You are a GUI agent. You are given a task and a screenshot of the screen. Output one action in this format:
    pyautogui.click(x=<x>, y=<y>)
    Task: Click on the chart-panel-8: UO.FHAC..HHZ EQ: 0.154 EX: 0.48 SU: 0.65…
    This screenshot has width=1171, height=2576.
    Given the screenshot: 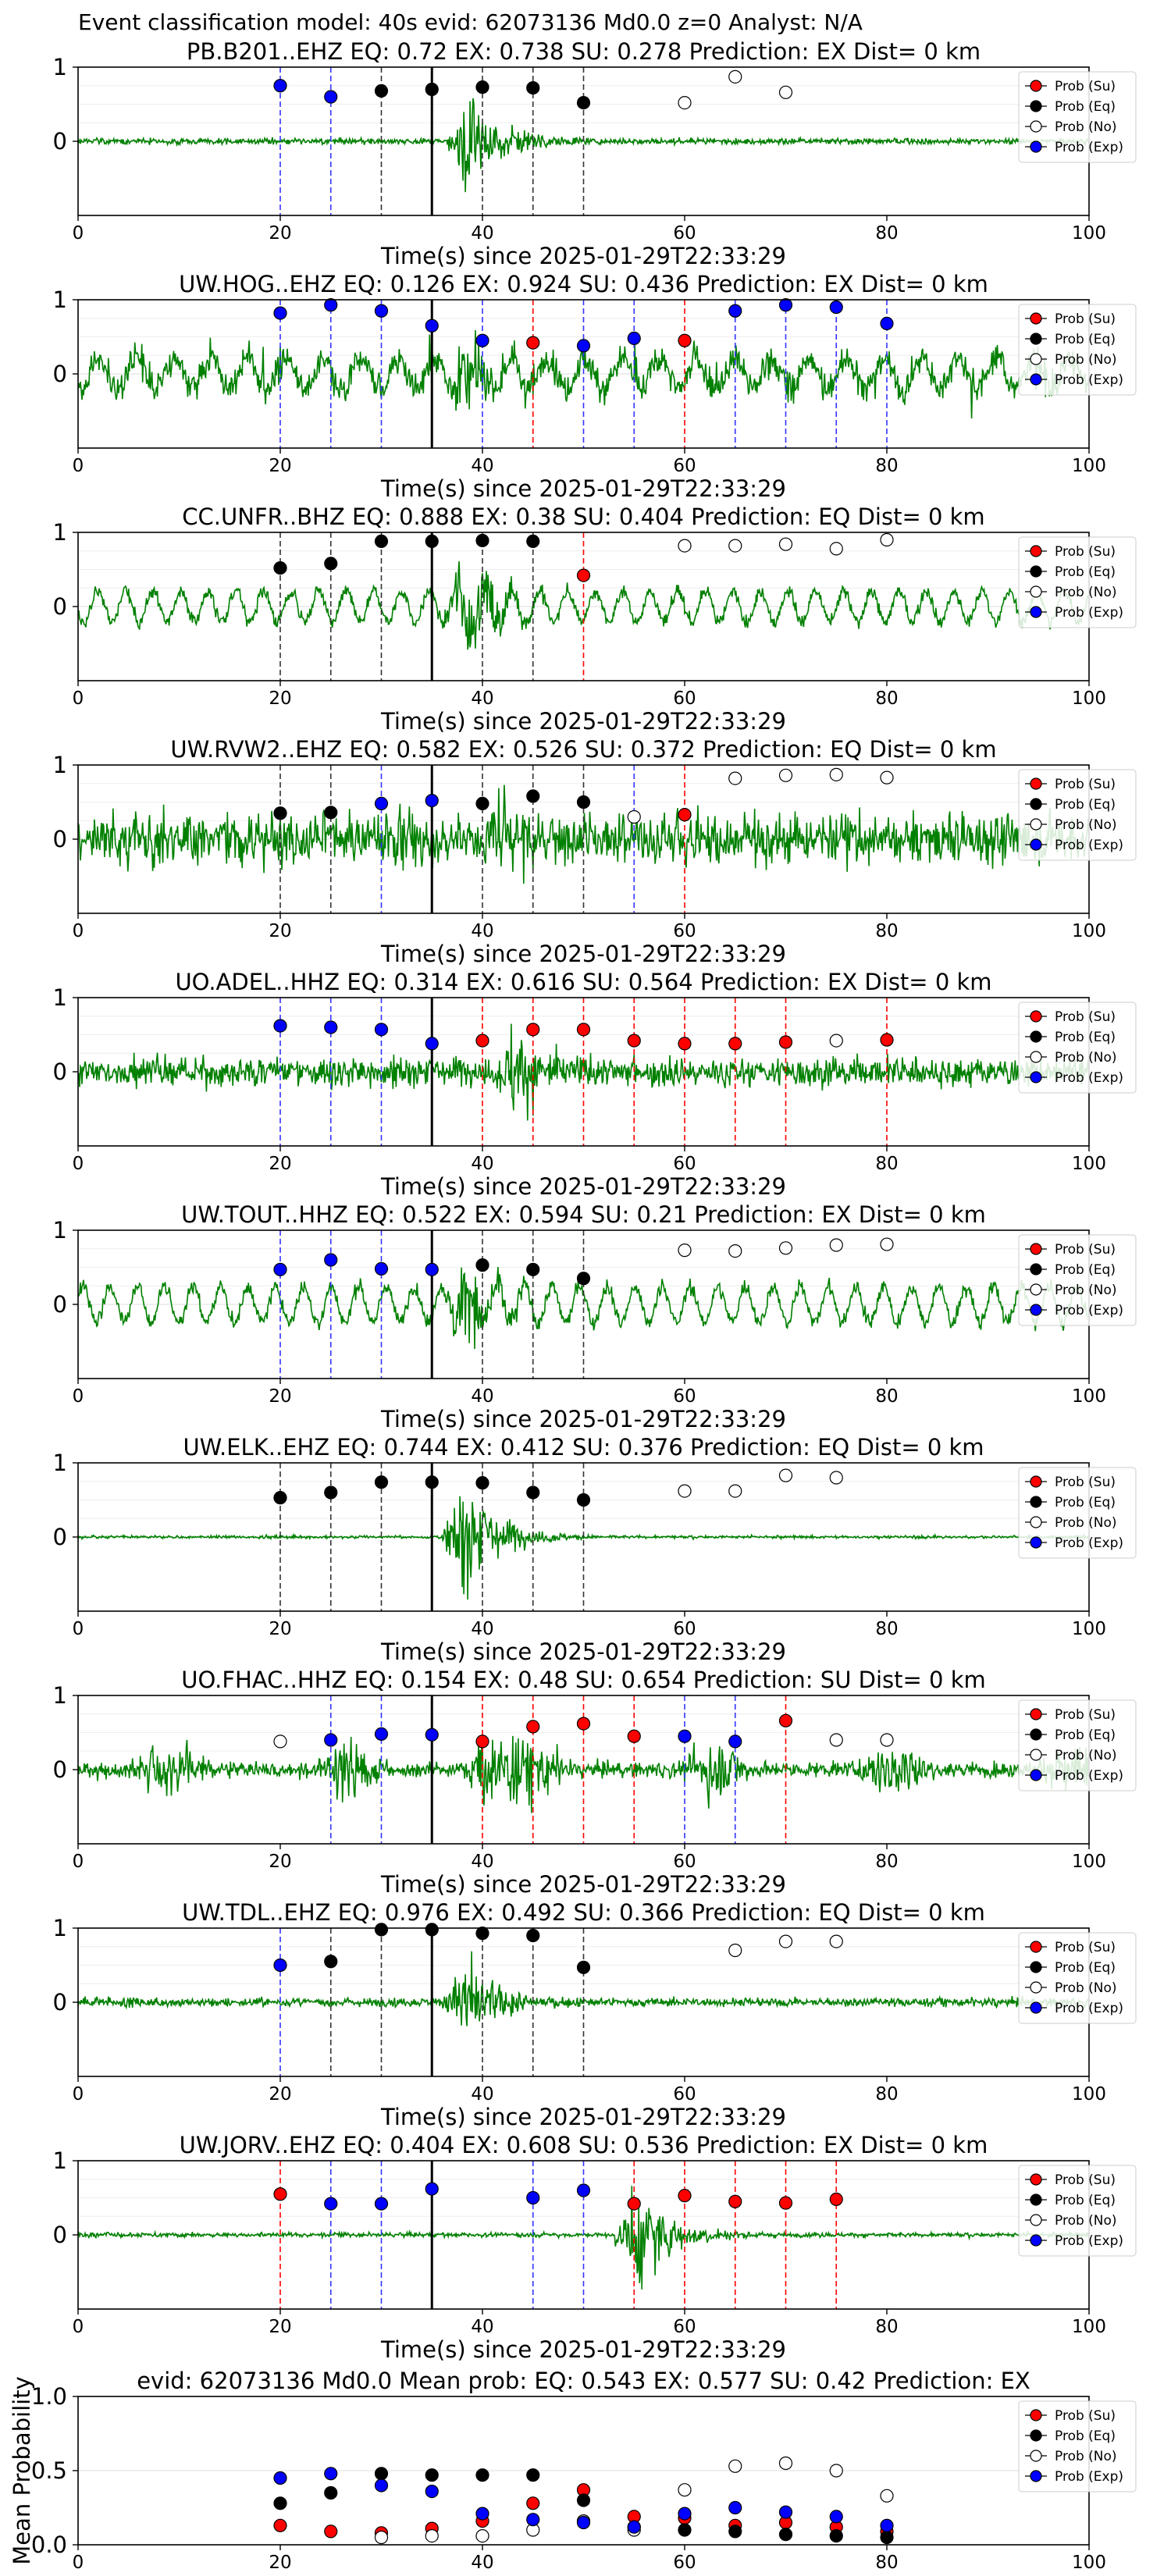 What is the action you would take?
    pyautogui.click(x=595, y=1782)
    